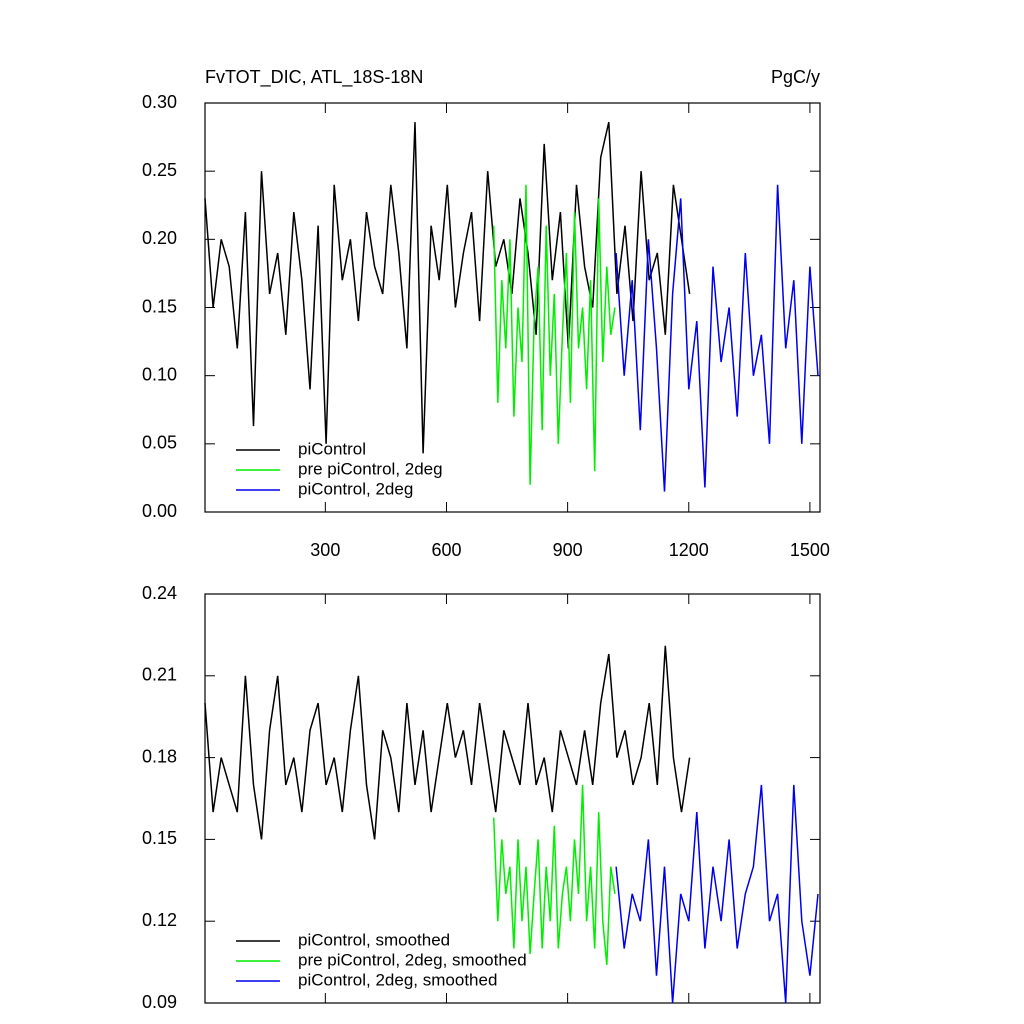 The height and width of the screenshot is (1024, 1024). Describe the element at coordinates (397, 979) in the screenshot. I see `legend-label: piControl, 2deg, smoothed` at that location.